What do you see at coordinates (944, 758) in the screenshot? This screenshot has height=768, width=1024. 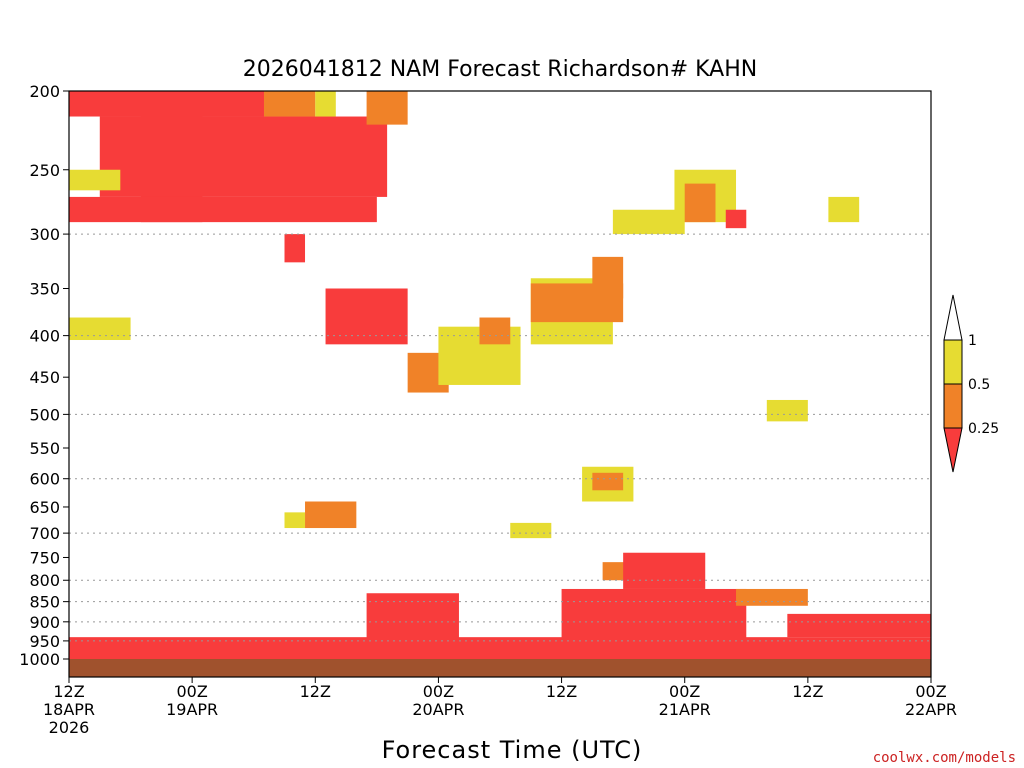 I see `credit-label: coolwx.com/models` at bounding box center [944, 758].